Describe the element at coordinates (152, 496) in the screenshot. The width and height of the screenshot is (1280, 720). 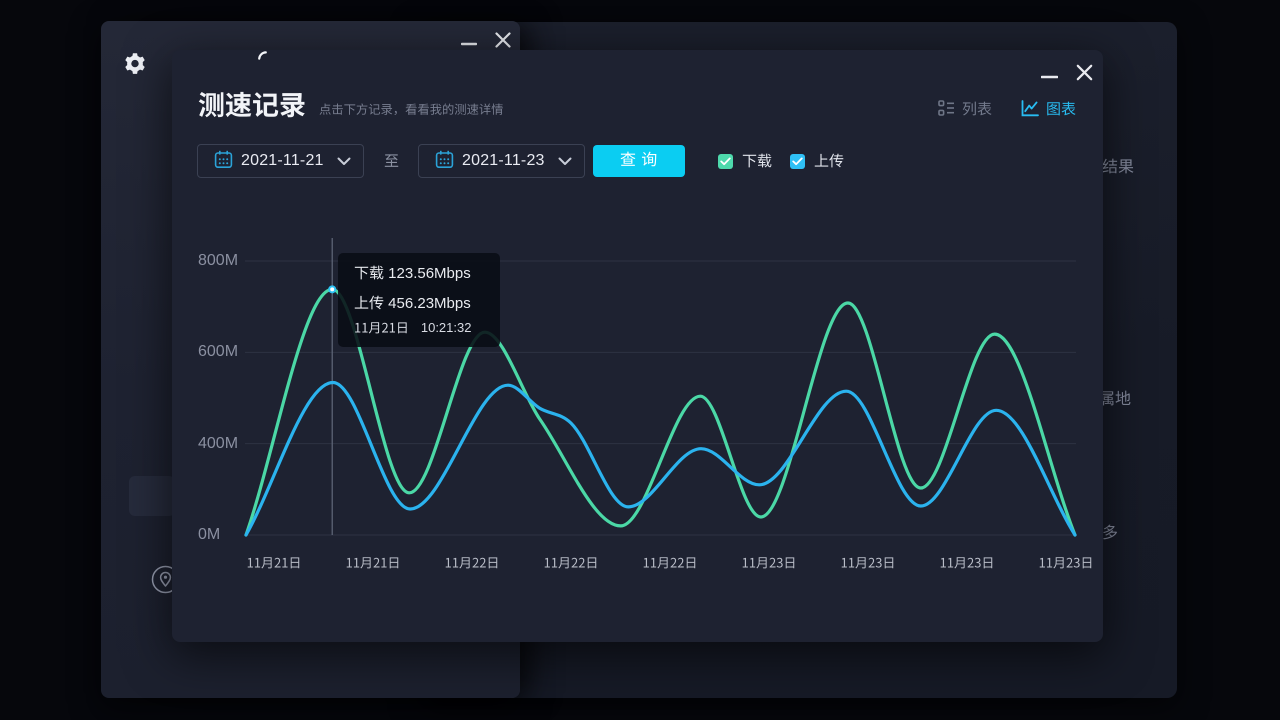
I see `partially-hidden-button` at that location.